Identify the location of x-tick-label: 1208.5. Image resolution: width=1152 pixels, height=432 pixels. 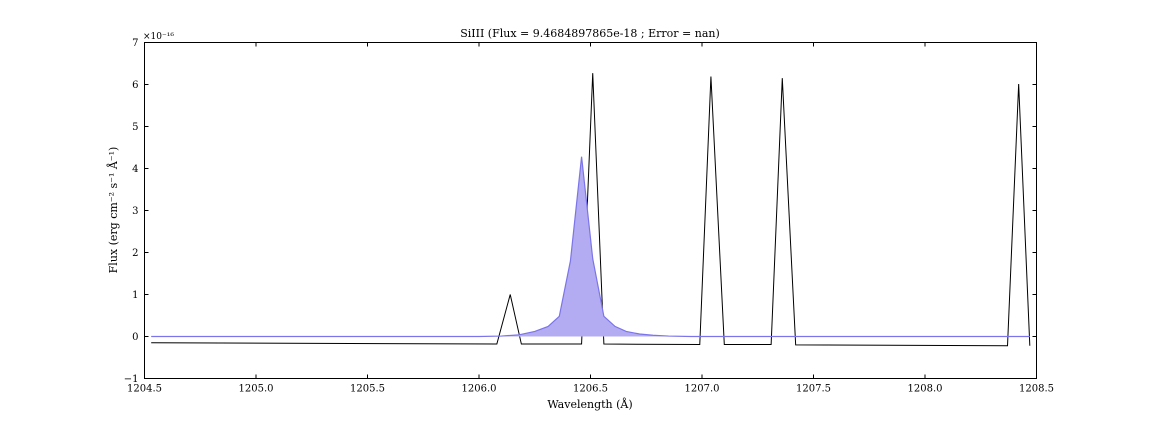
(1036, 389).